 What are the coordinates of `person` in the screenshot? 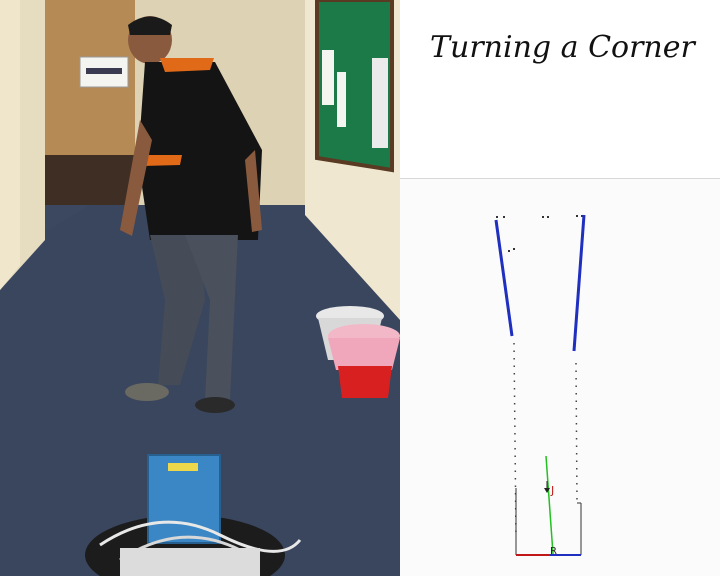 It's located at (191, 214).